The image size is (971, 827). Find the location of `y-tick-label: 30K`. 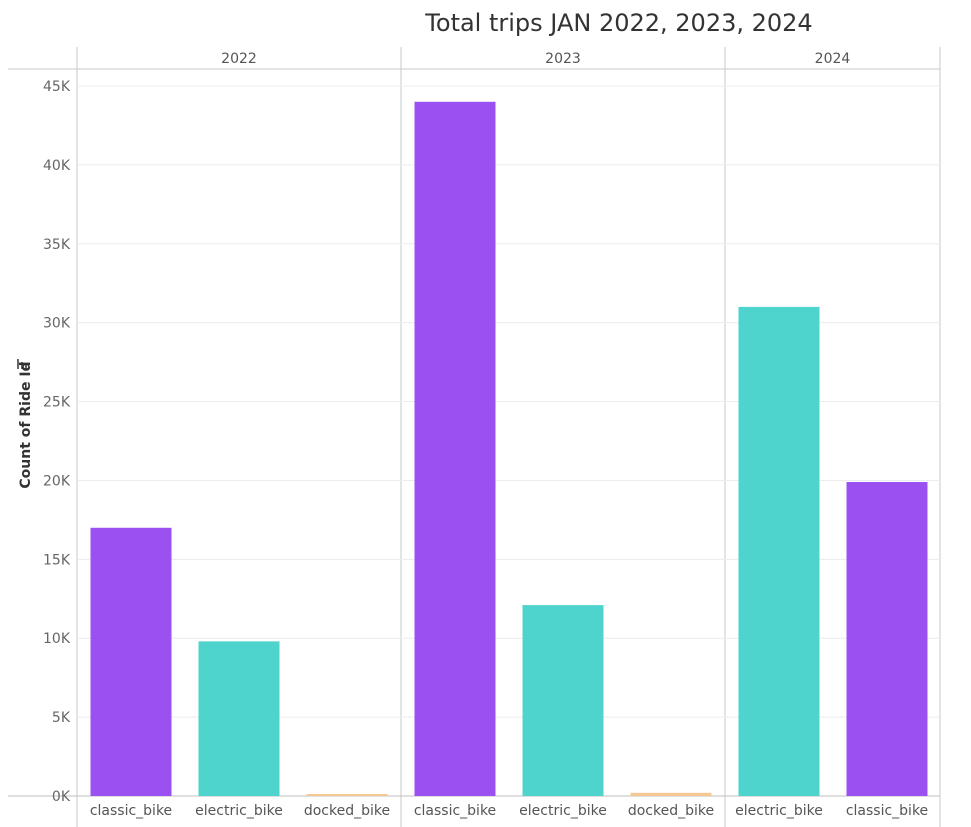

y-tick-label: 30K is located at coordinates (57, 324).